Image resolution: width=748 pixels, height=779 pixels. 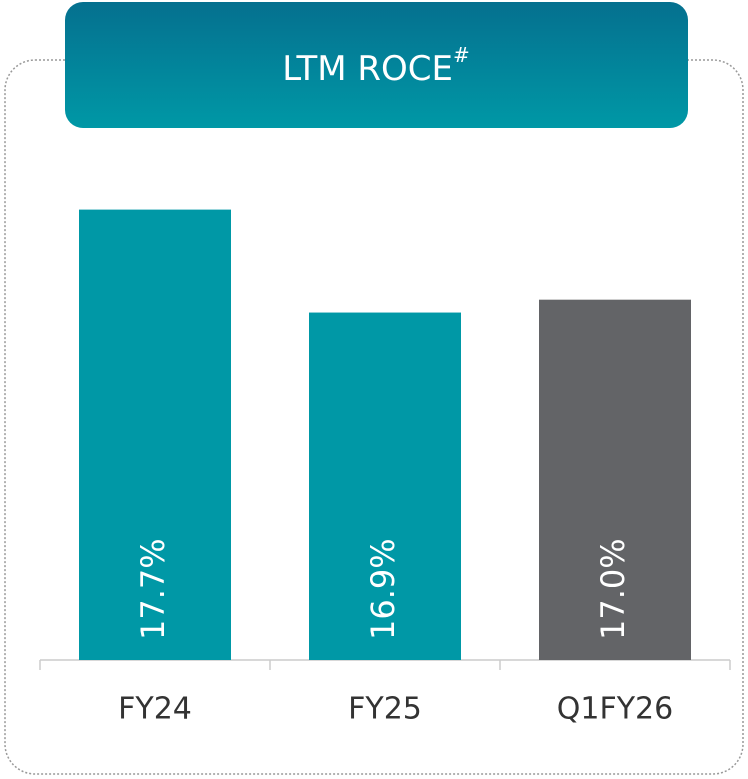 I want to click on value-label: 16.9%, so click(x=383, y=589).